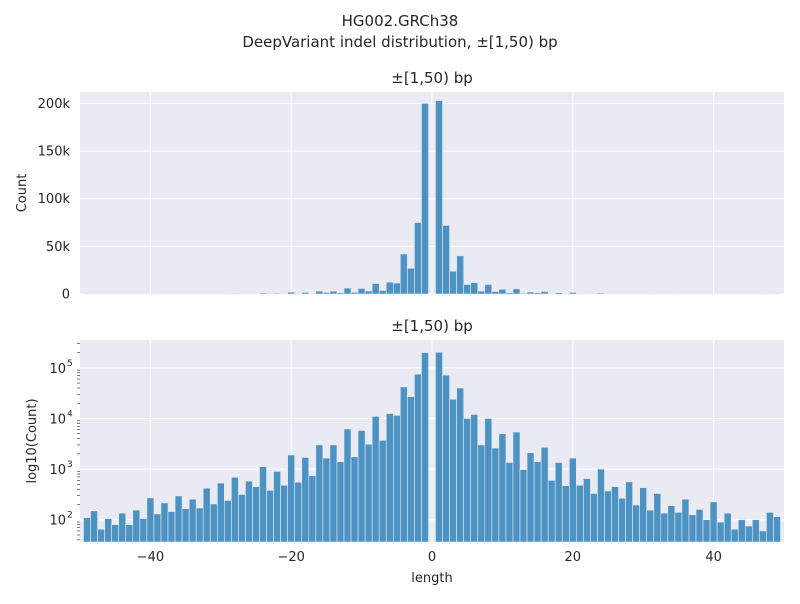 This screenshot has width=800, height=604. What do you see at coordinates (58, 247) in the screenshot?
I see `y-tick-label: 50k` at bounding box center [58, 247].